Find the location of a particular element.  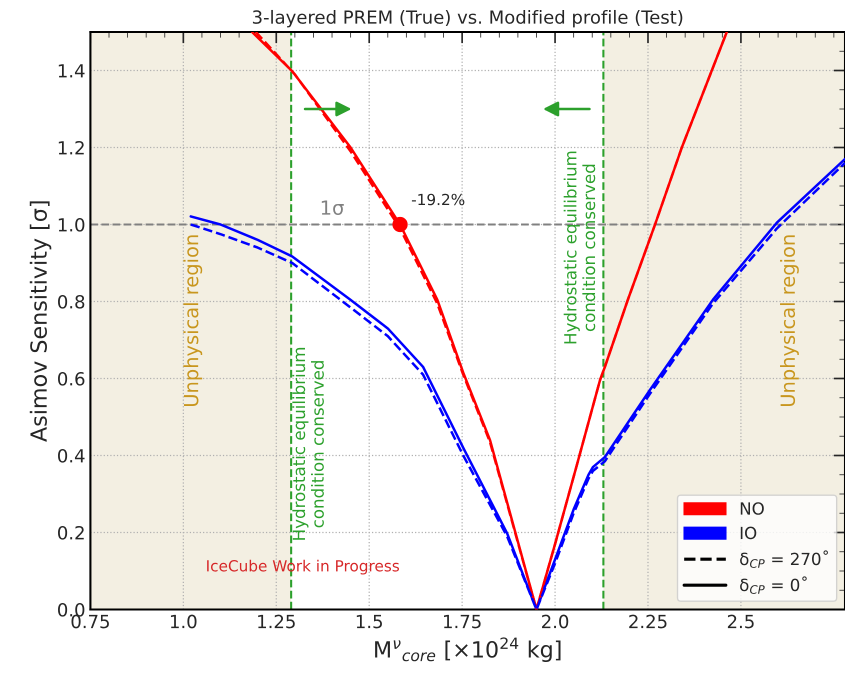

x-axis-title: M$^{ν}$$_{core}$ [×10$^{24}$ kg] is located at coordinates (468, 649).